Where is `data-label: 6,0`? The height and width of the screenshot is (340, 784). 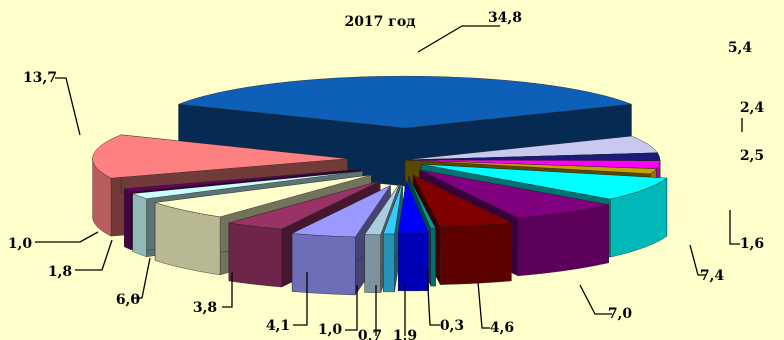 data-label: 6,0 is located at coordinates (128, 300).